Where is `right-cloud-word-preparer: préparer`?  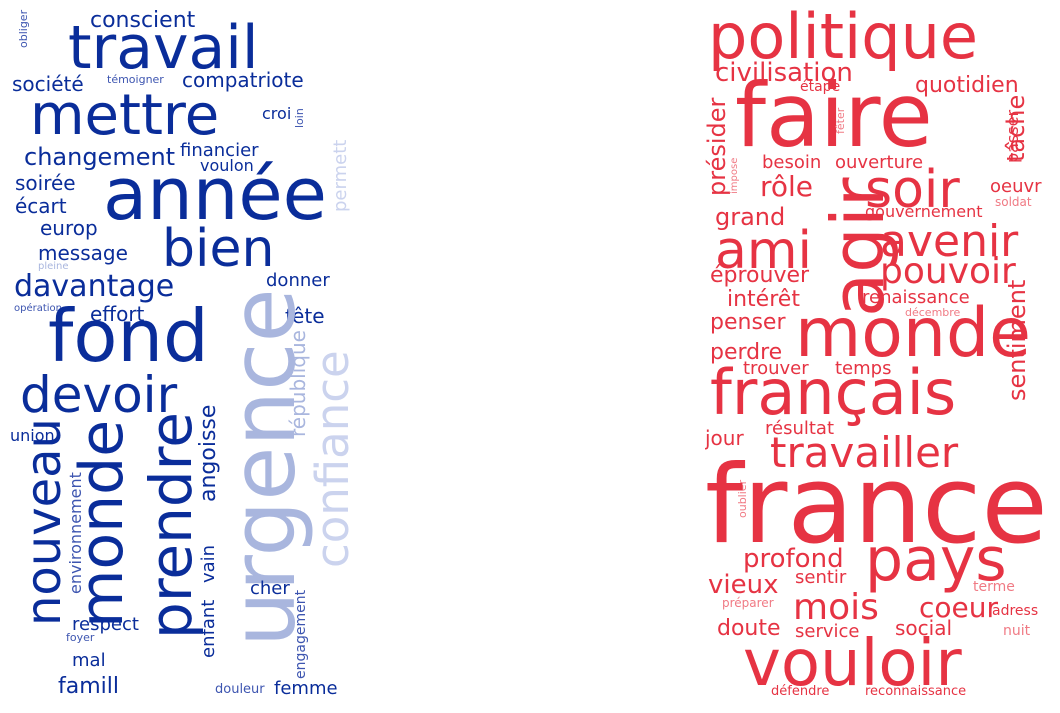
right-cloud-word-preparer: préparer is located at coordinates (748, 603).